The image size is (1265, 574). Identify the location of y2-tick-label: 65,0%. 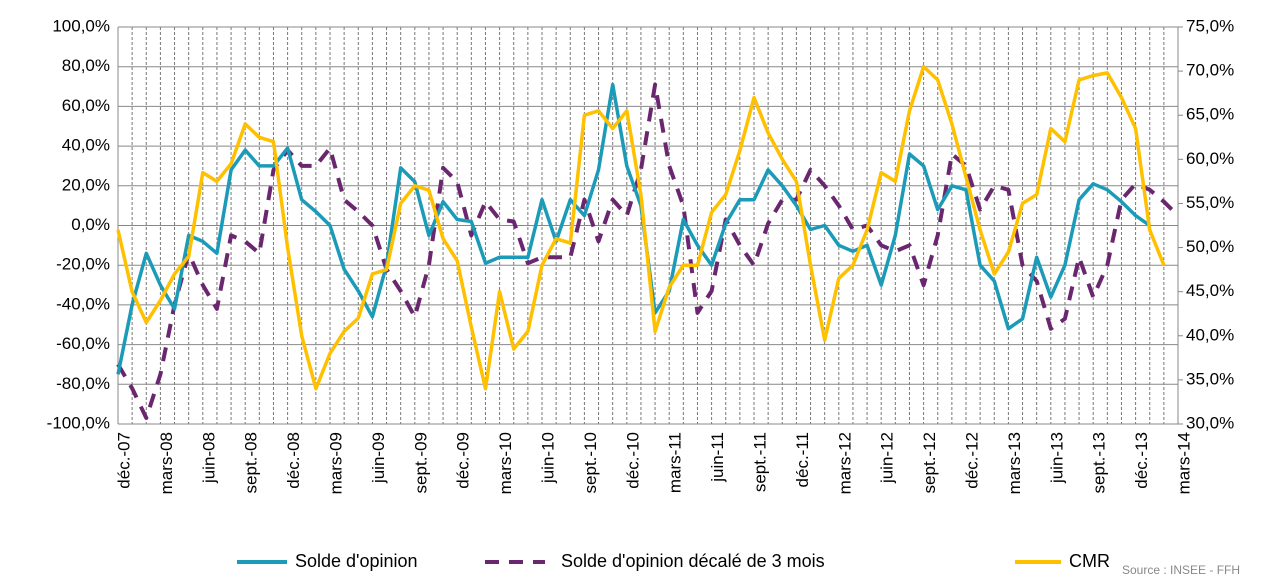
(1210, 114).